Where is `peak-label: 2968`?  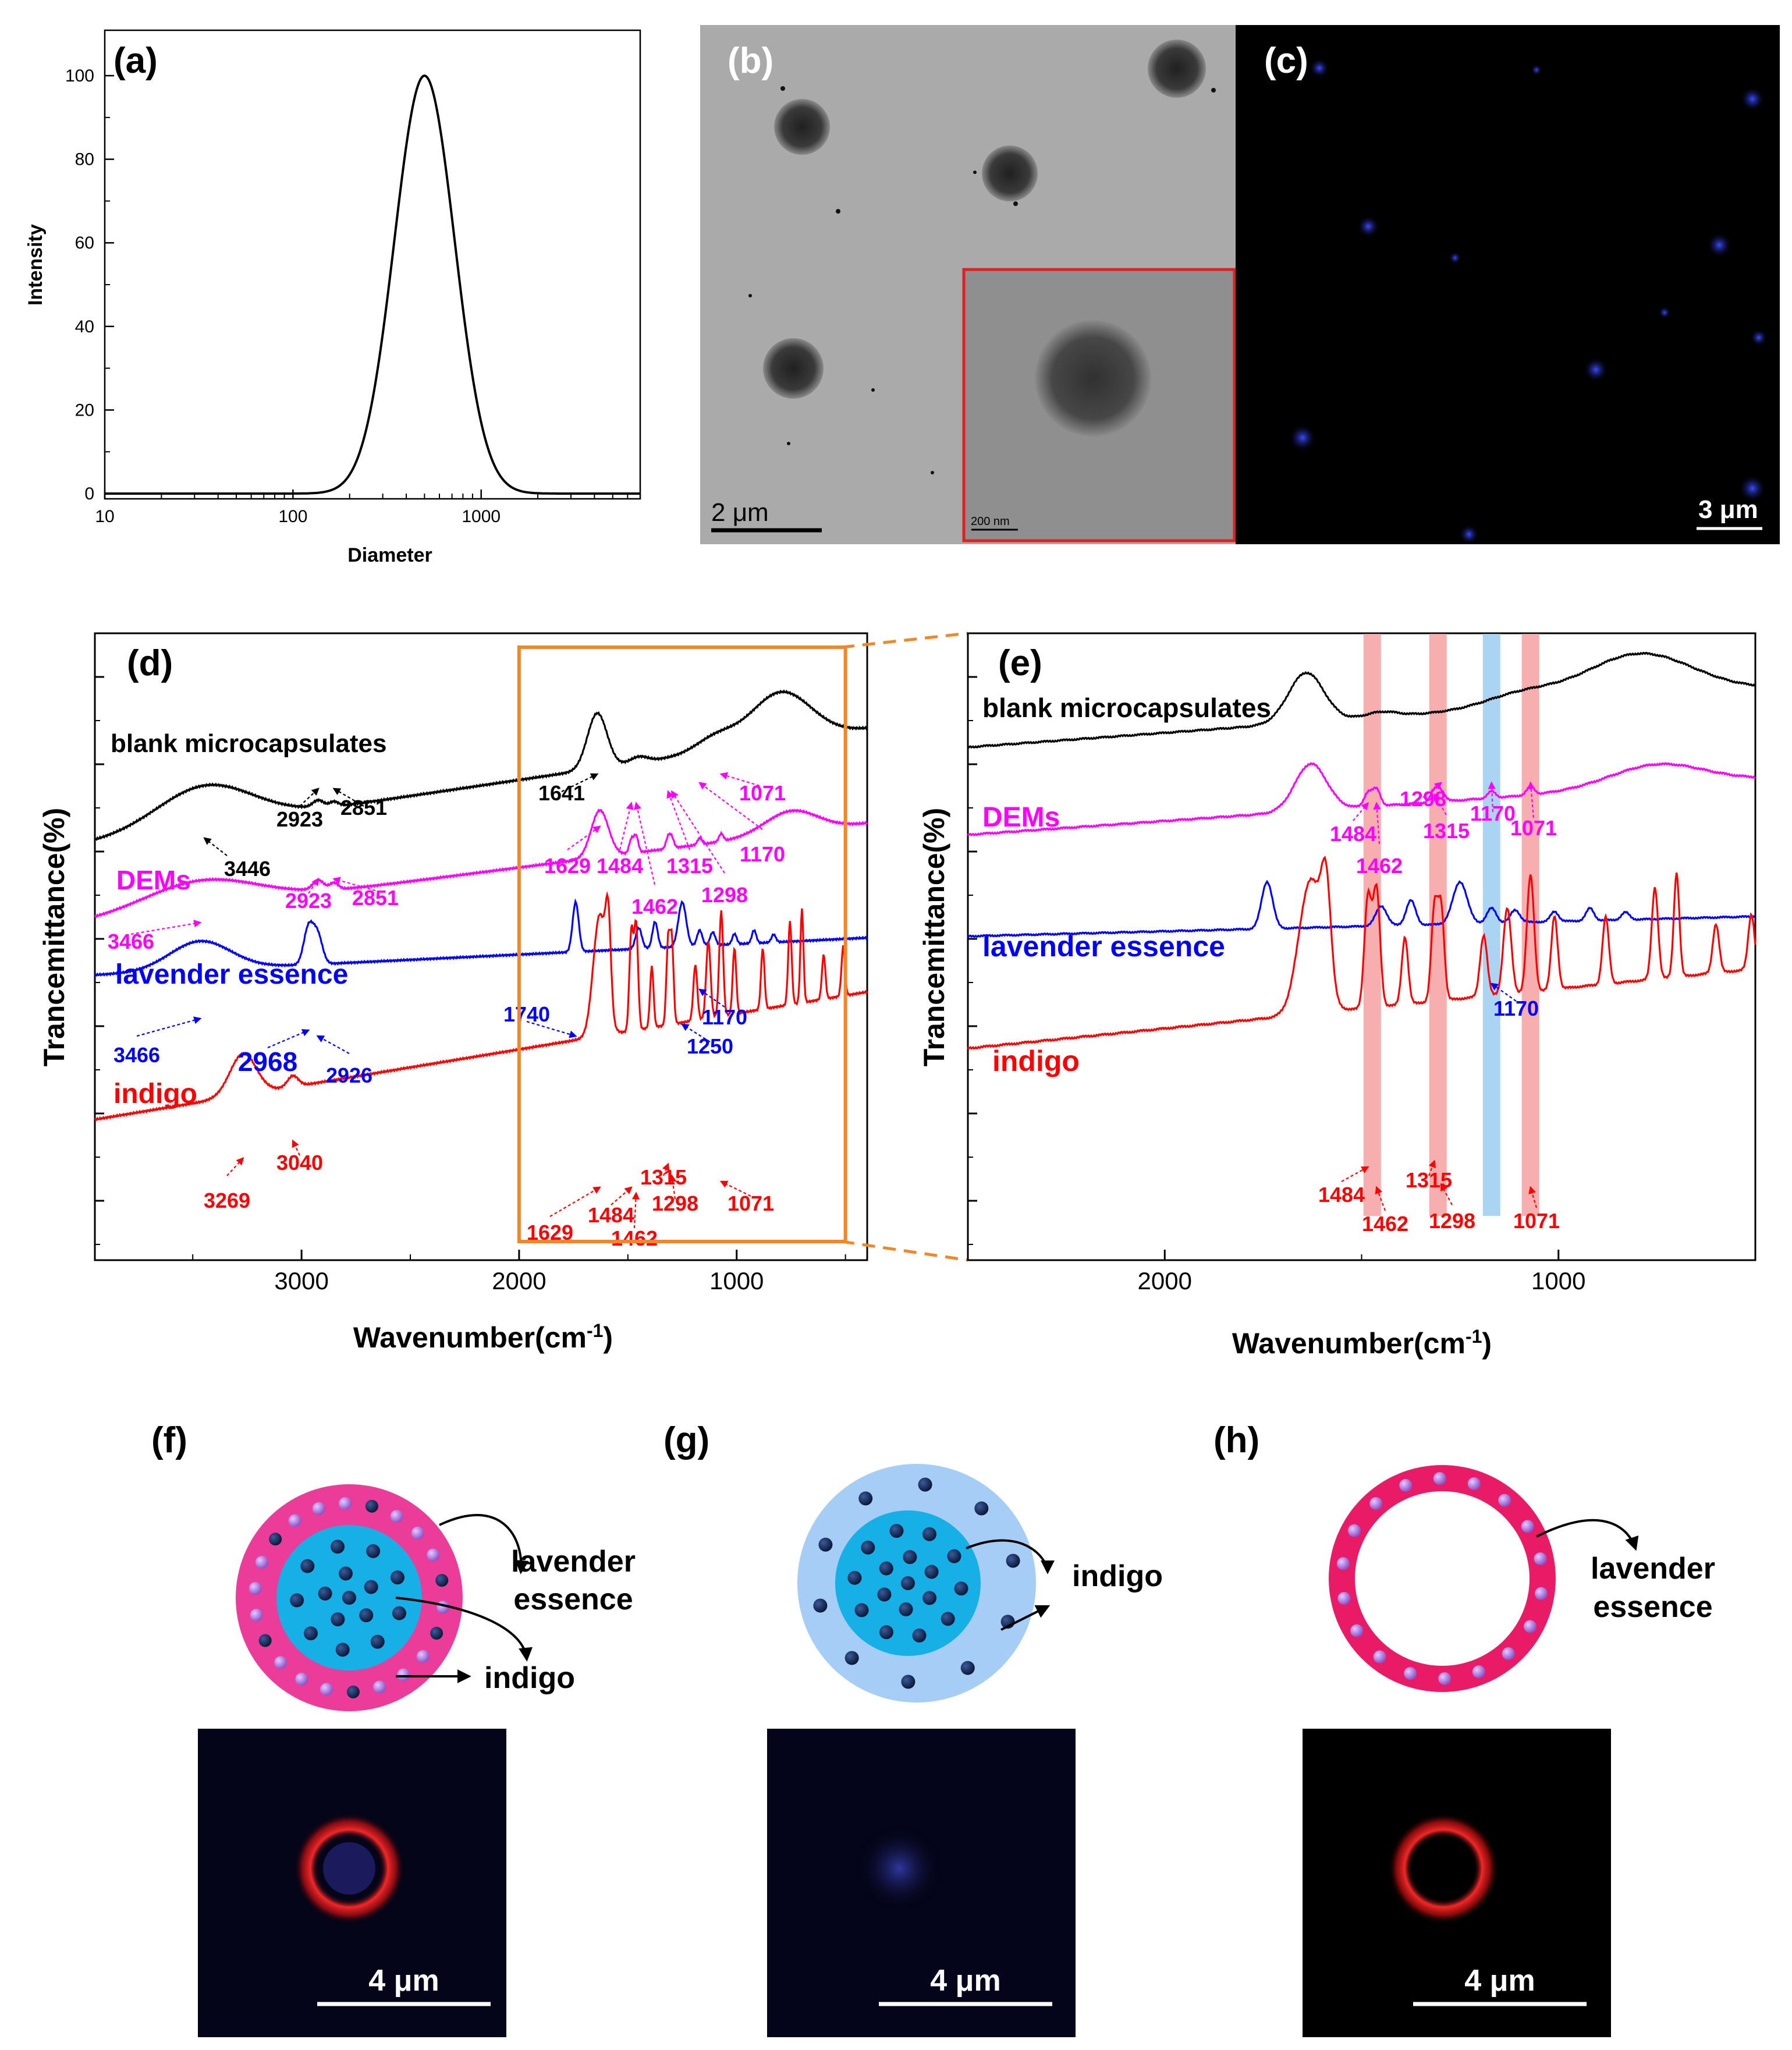
peak-label: 2968 is located at coordinates (267, 1062).